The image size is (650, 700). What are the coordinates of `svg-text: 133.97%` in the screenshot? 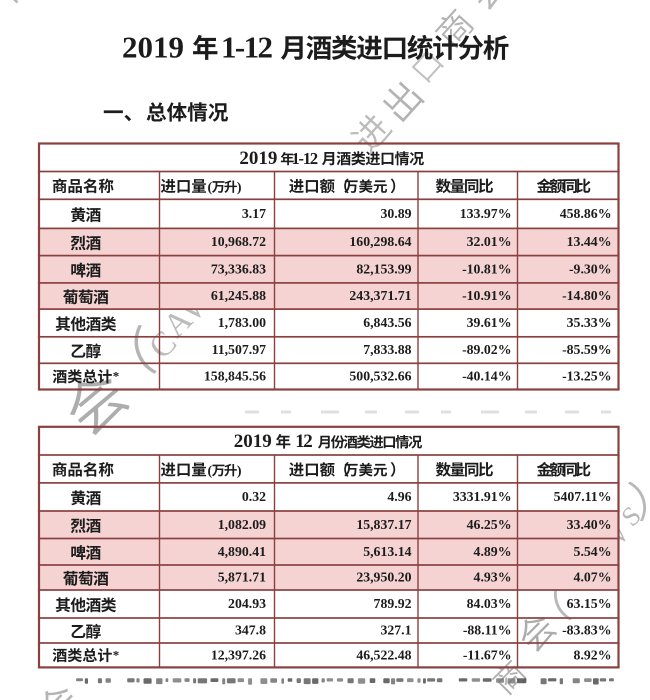 It's located at (486, 213).